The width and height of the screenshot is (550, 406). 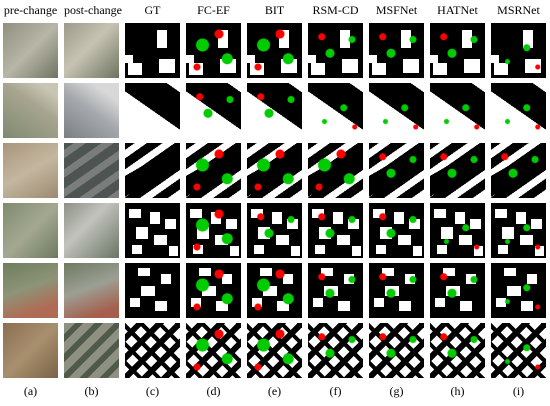 I want to click on column-label: (h), so click(x=457, y=391).